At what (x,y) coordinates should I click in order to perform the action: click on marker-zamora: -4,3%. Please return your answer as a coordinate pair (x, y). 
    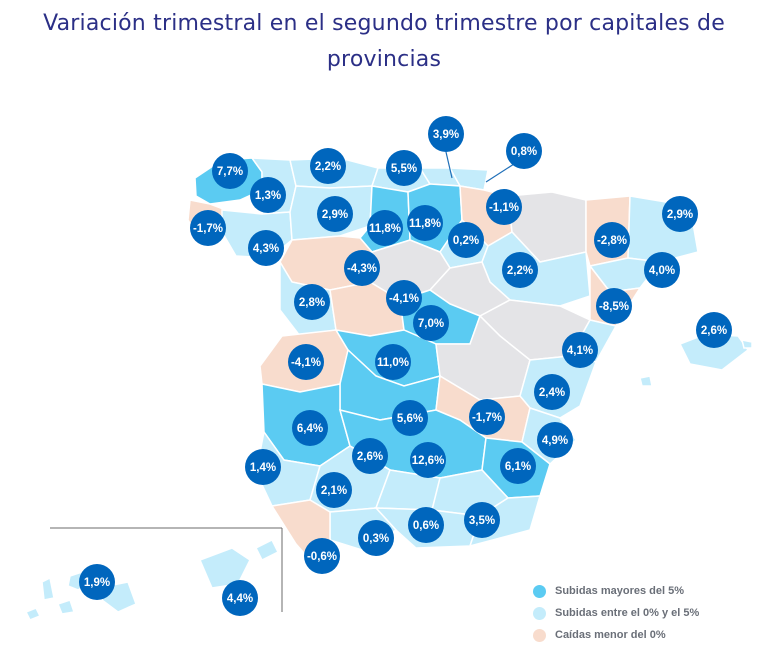
    Looking at the image, I should click on (362, 268).